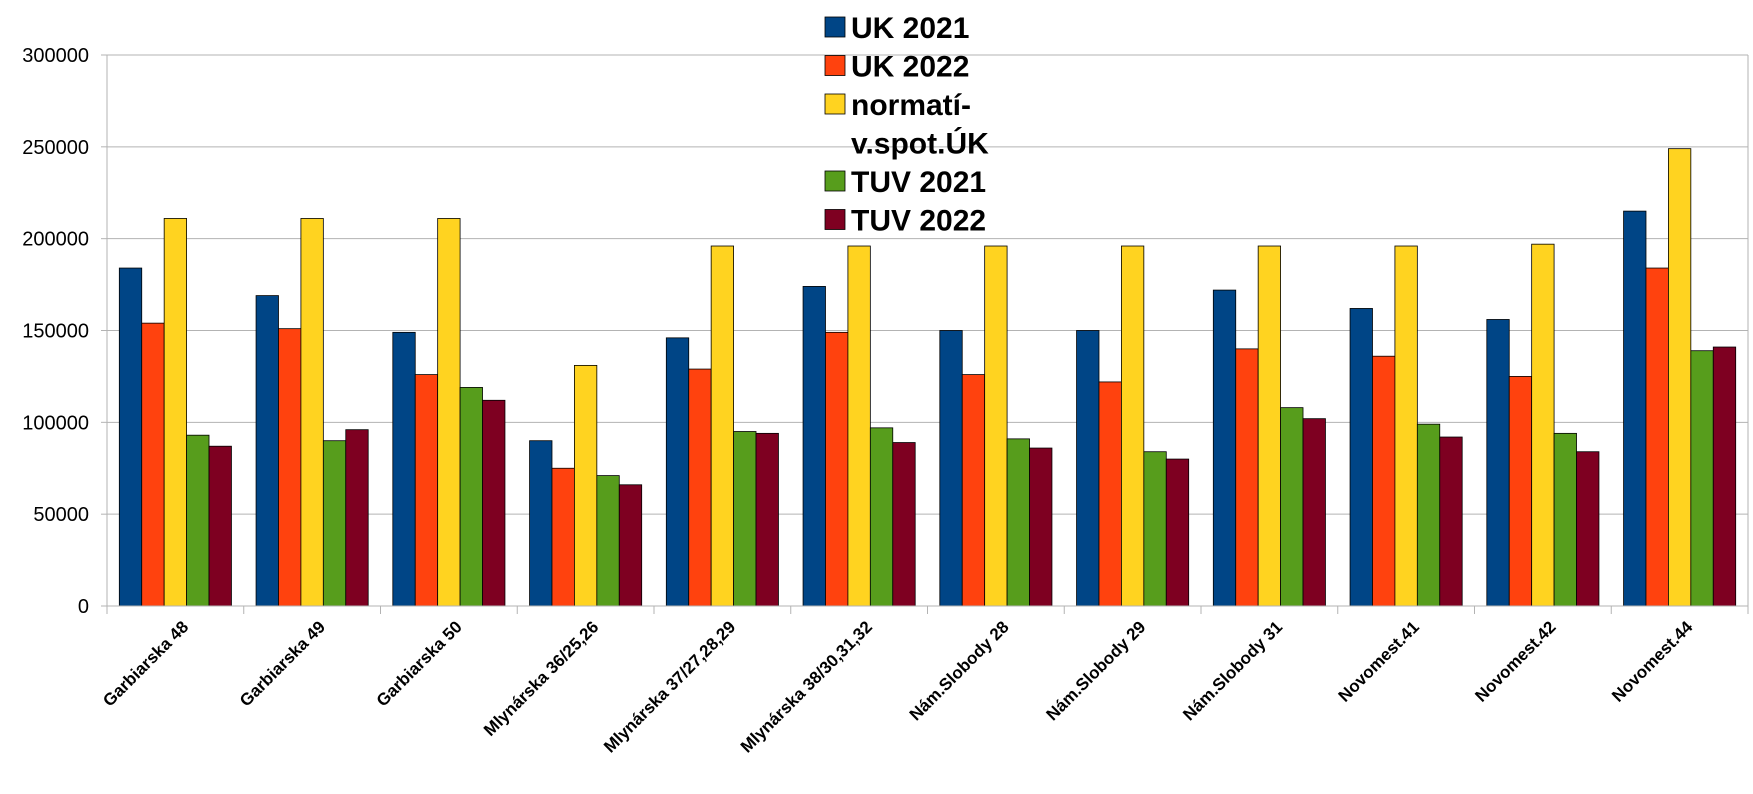 This screenshot has width=1753, height=794. Describe the element at coordinates (1379, 661) in the screenshot. I see `x-tick-label: Novomest.41` at that location.